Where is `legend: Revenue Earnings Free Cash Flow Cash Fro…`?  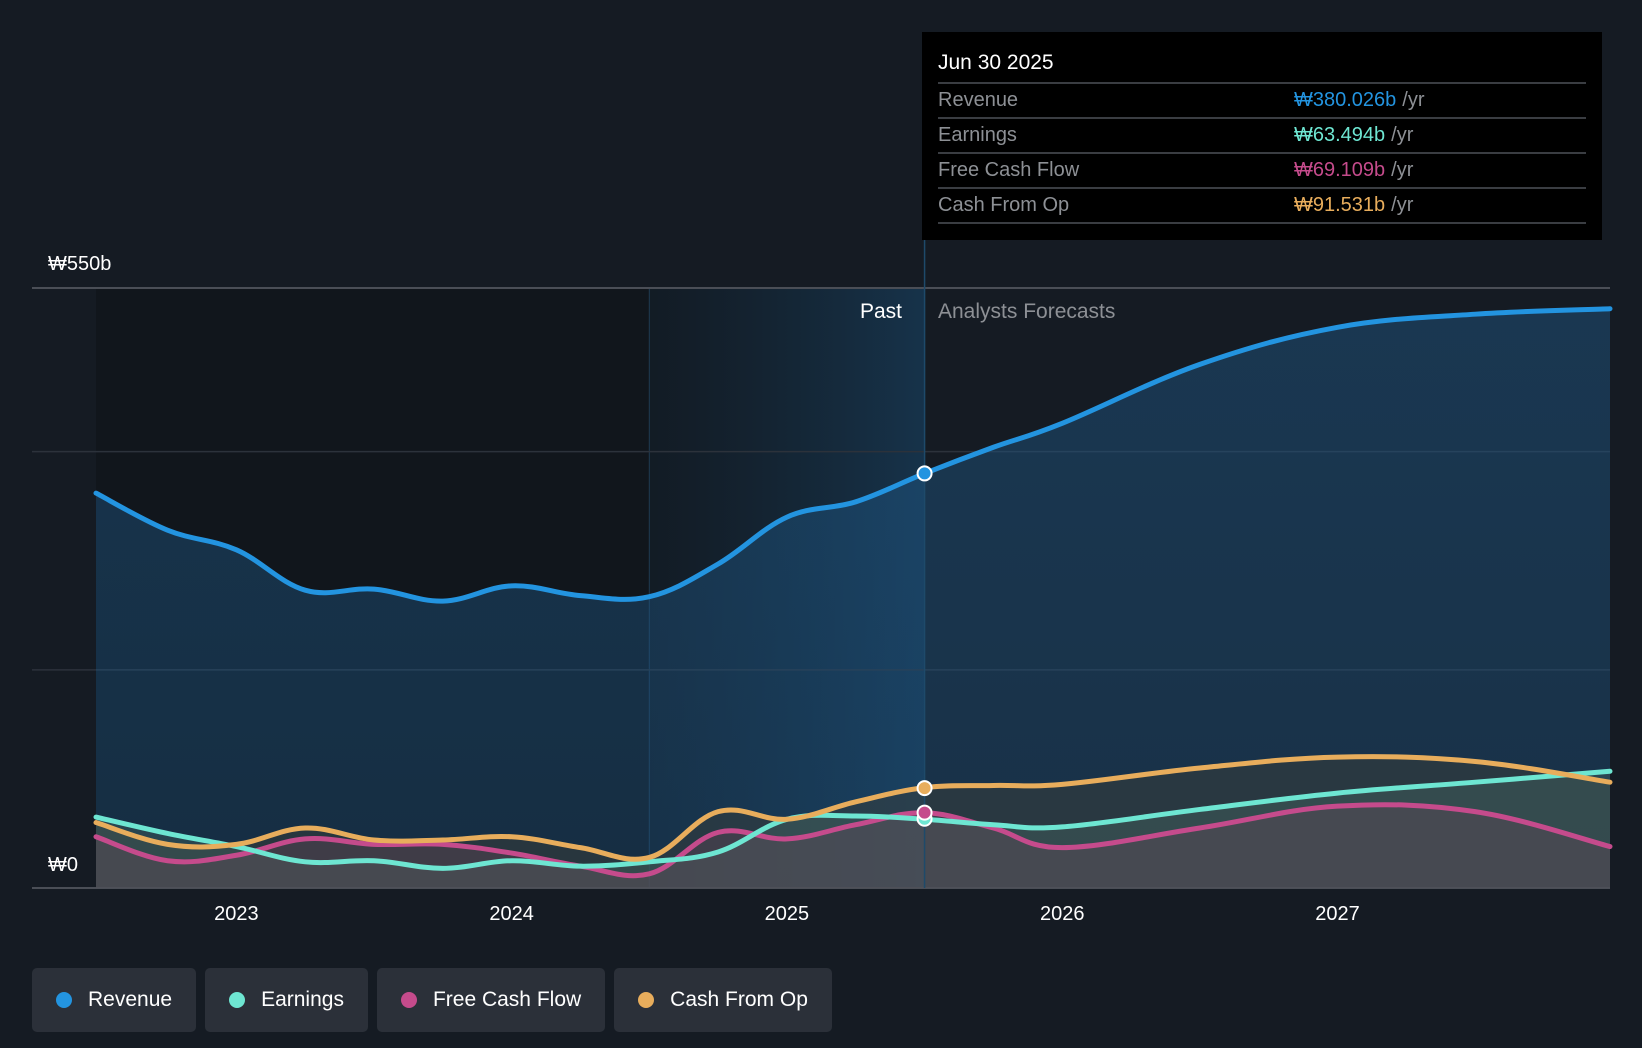 legend: Revenue Earnings Free Cash Flow Cash Fro… is located at coordinates (432, 1000).